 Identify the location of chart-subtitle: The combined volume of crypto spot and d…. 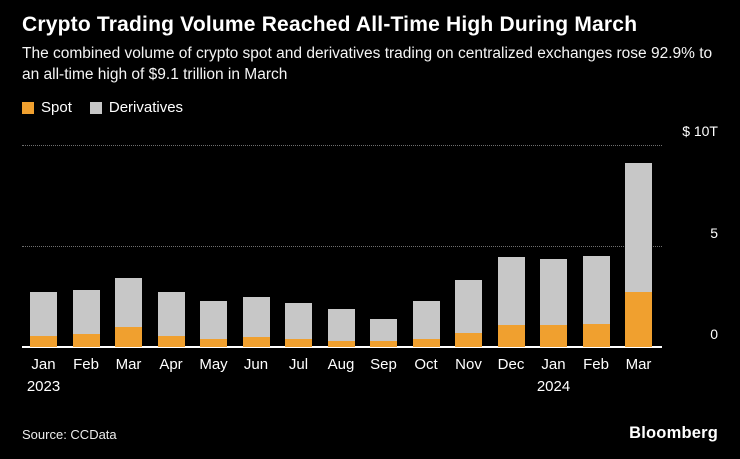
(367, 64).